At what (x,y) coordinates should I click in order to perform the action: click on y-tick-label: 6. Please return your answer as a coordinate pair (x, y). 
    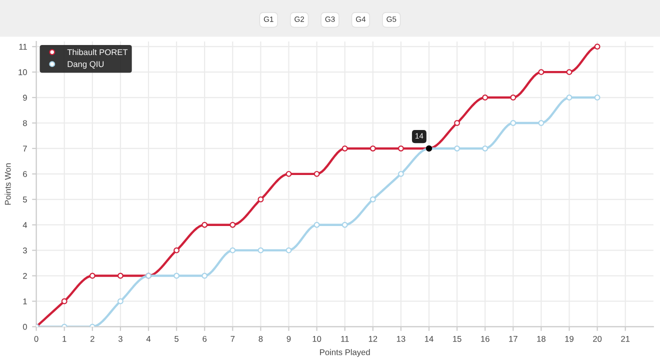
    Looking at the image, I should click on (25, 174).